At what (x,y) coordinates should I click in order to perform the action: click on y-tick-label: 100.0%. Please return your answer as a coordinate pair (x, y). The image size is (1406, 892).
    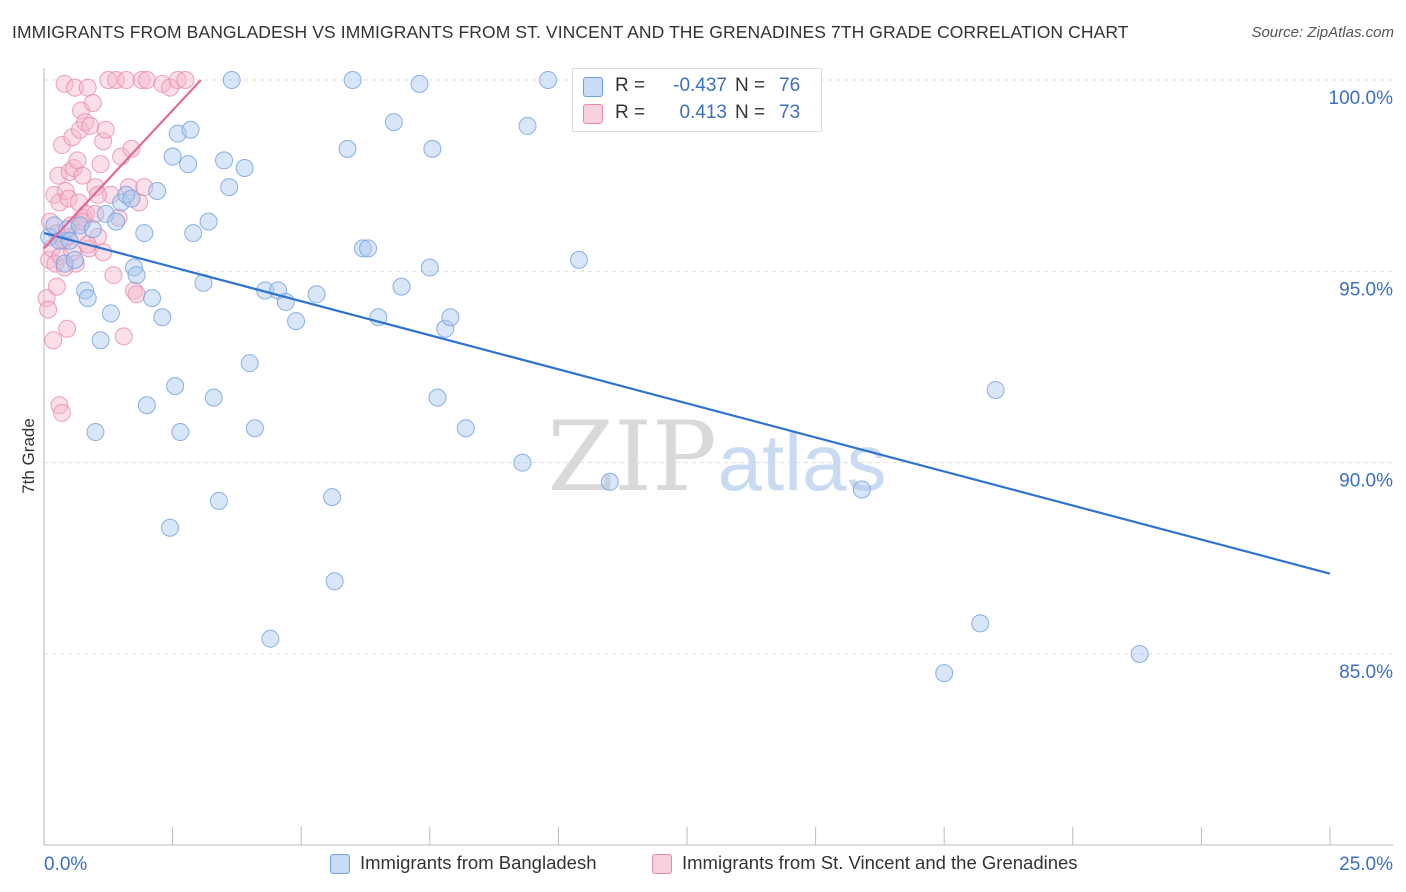
    Looking at the image, I should click on (1361, 98).